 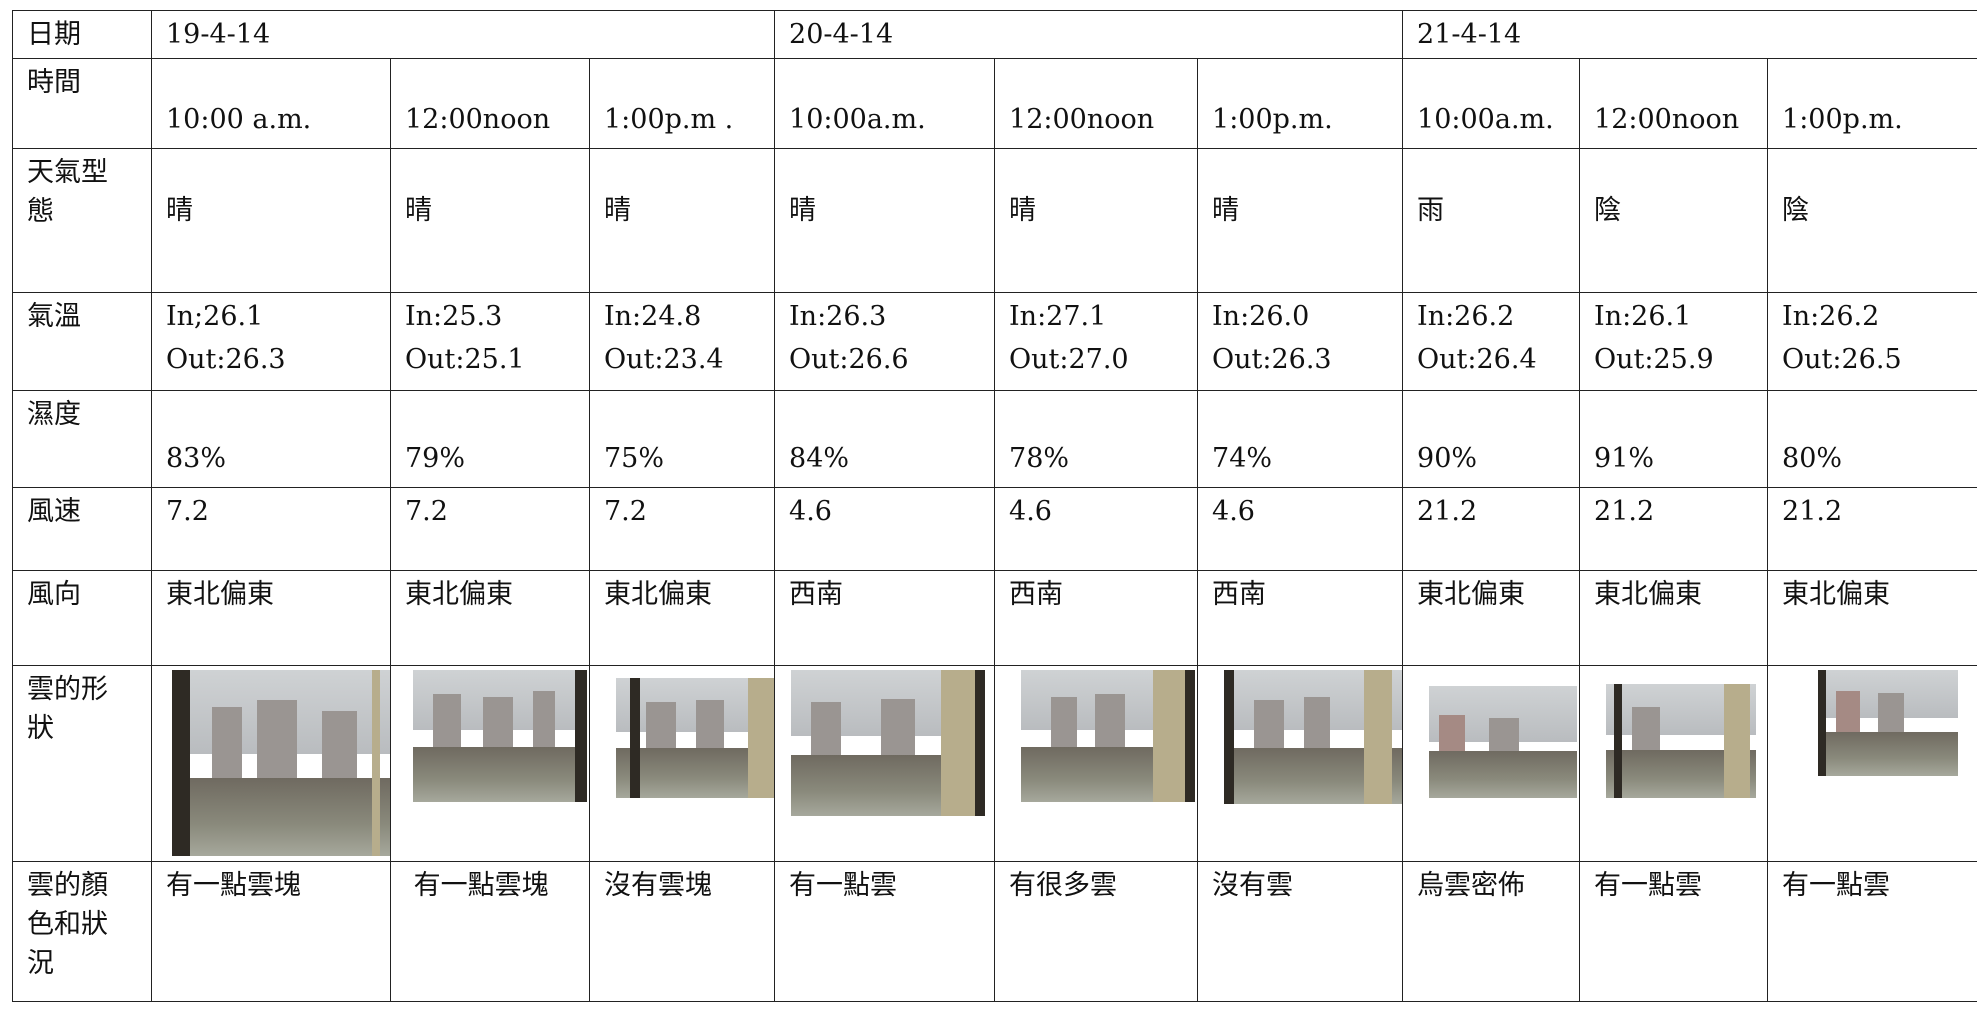 I want to click on temp-in: In;26.1, so click(x=215, y=317).